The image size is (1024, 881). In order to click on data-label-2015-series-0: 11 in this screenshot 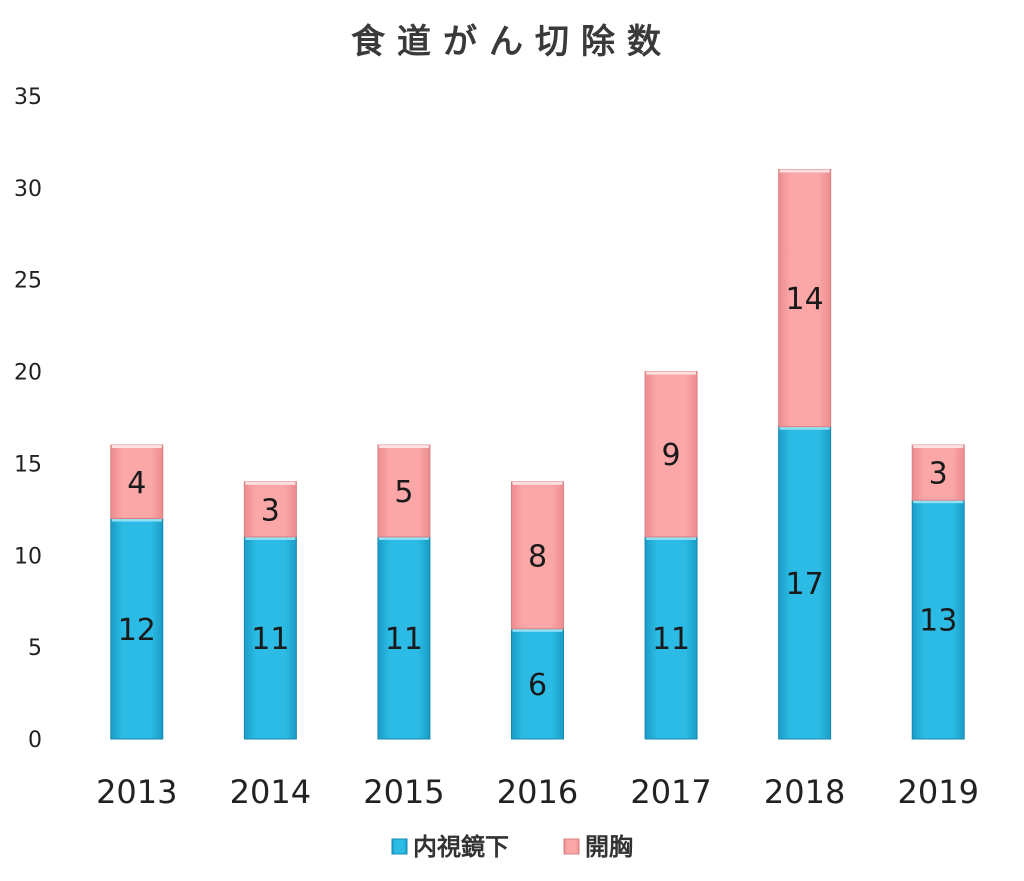, I will do `click(404, 639)`.